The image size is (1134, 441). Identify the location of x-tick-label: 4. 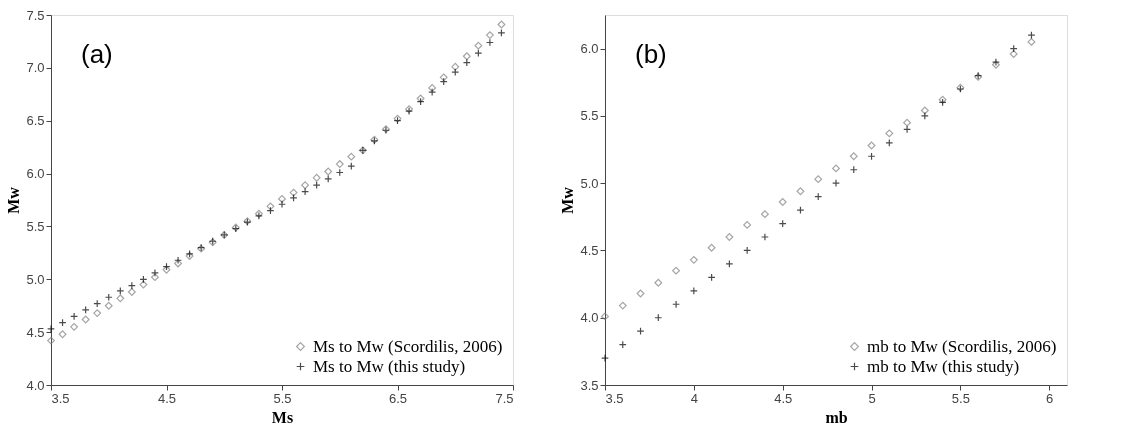
(694, 398).